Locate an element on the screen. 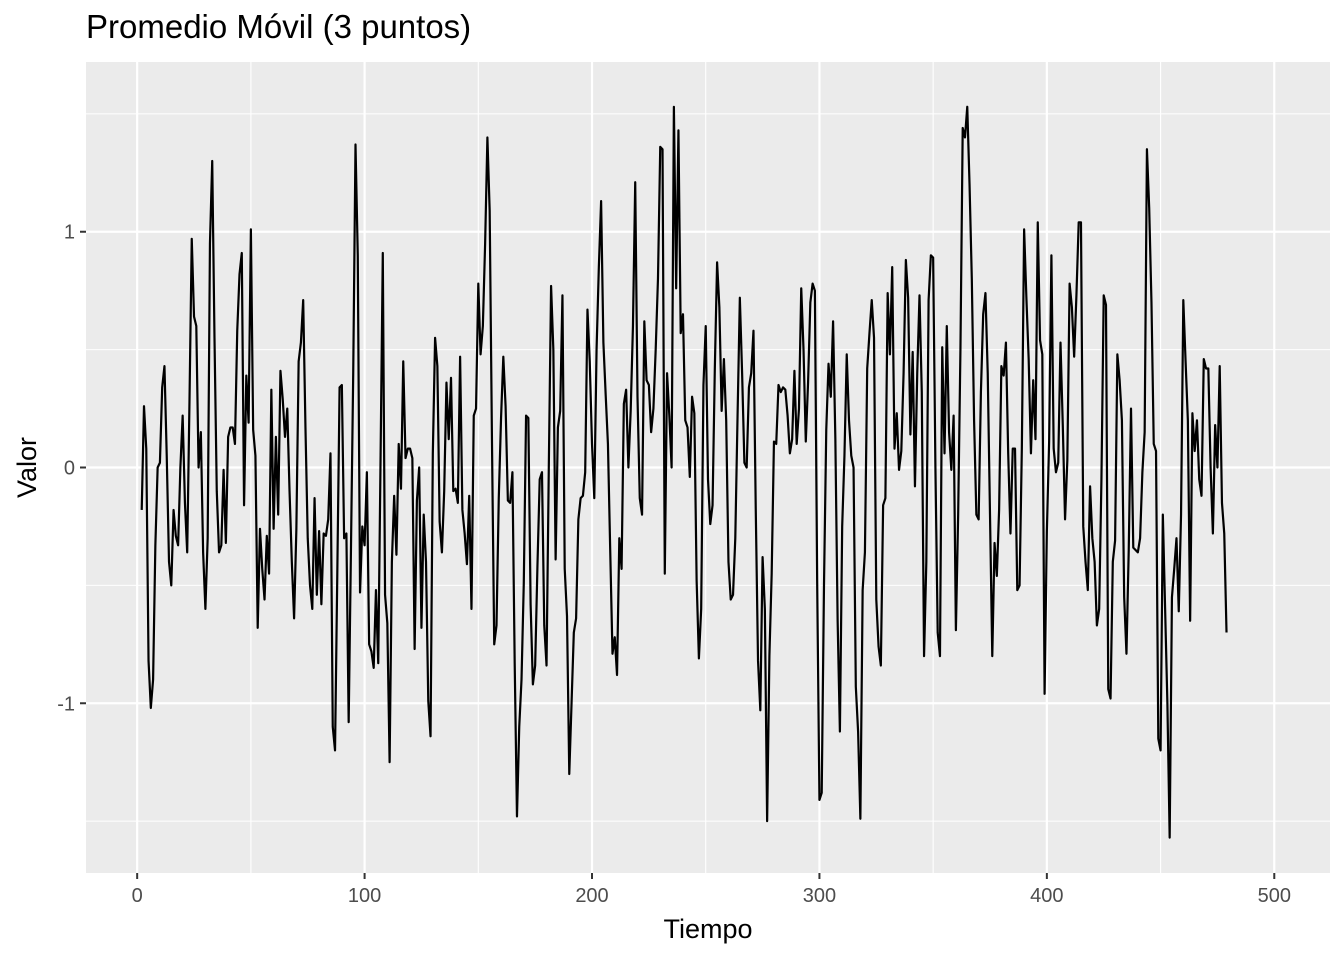  y-tick-label: -1 is located at coordinates (66, 704).